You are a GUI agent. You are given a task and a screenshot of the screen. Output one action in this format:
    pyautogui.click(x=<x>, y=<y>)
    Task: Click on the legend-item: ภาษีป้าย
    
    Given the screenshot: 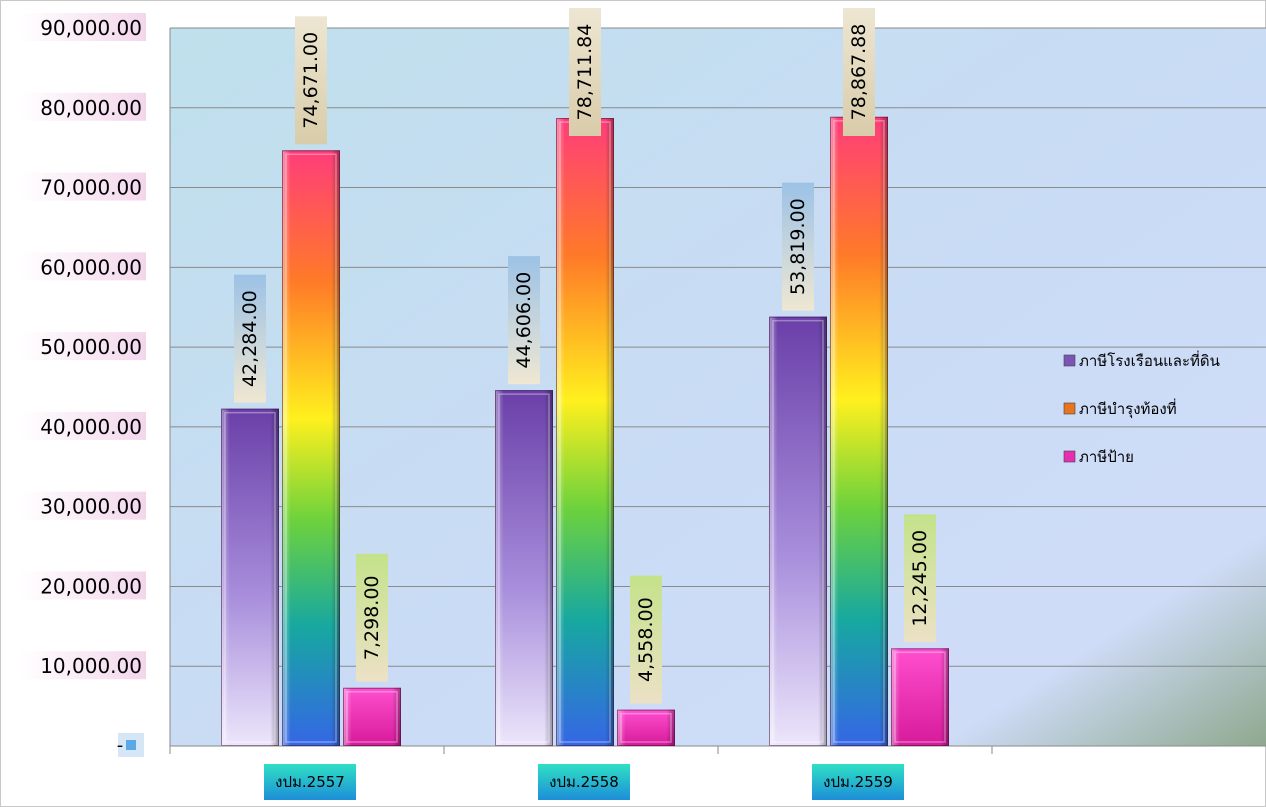 What is the action you would take?
    pyautogui.click(x=1098, y=457)
    